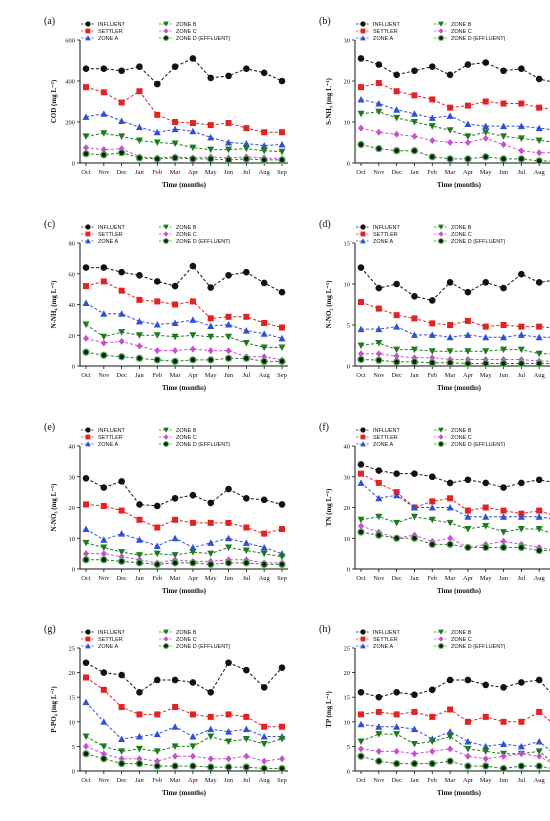  Describe the element at coordinates (324, 427) in the screenshot. I see `panel-label: (f)` at that location.